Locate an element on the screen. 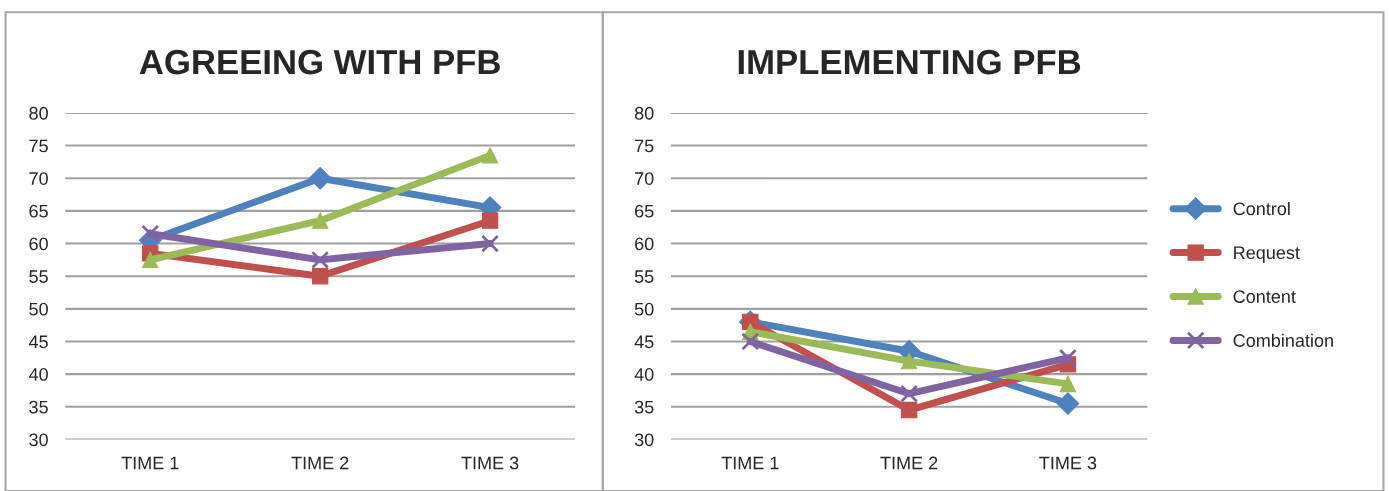 Image resolution: width=1389 pixels, height=491 pixels. legend-label: Control is located at coordinates (1261, 208).